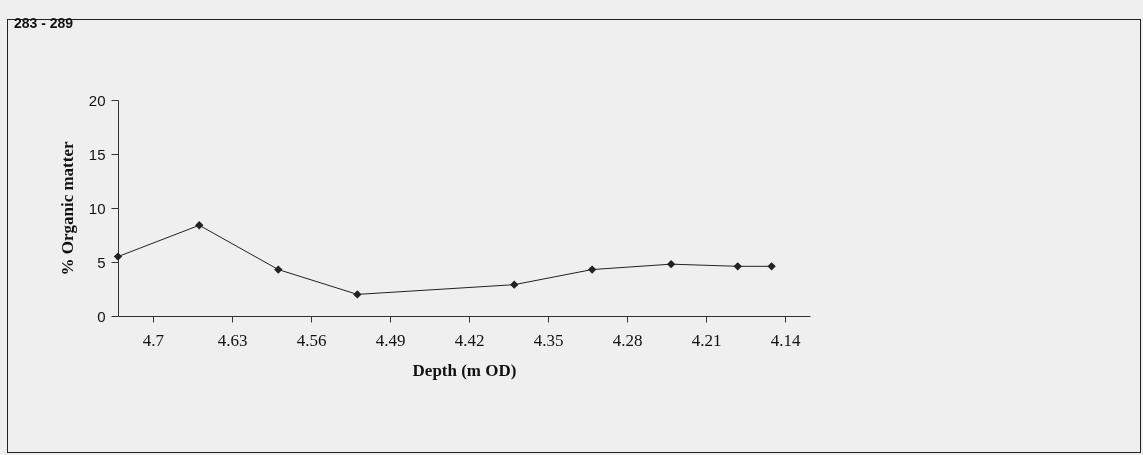 The height and width of the screenshot is (455, 1143). Describe the element at coordinates (101, 316) in the screenshot. I see `y-tick-label: 0` at that location.